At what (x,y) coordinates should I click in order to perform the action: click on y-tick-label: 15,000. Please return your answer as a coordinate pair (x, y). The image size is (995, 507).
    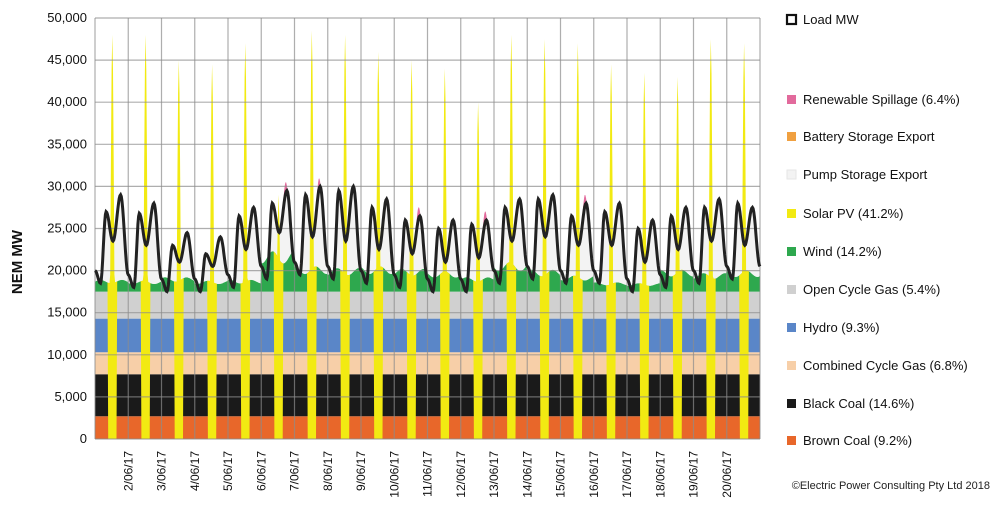
    Looking at the image, I should click on (67, 312).